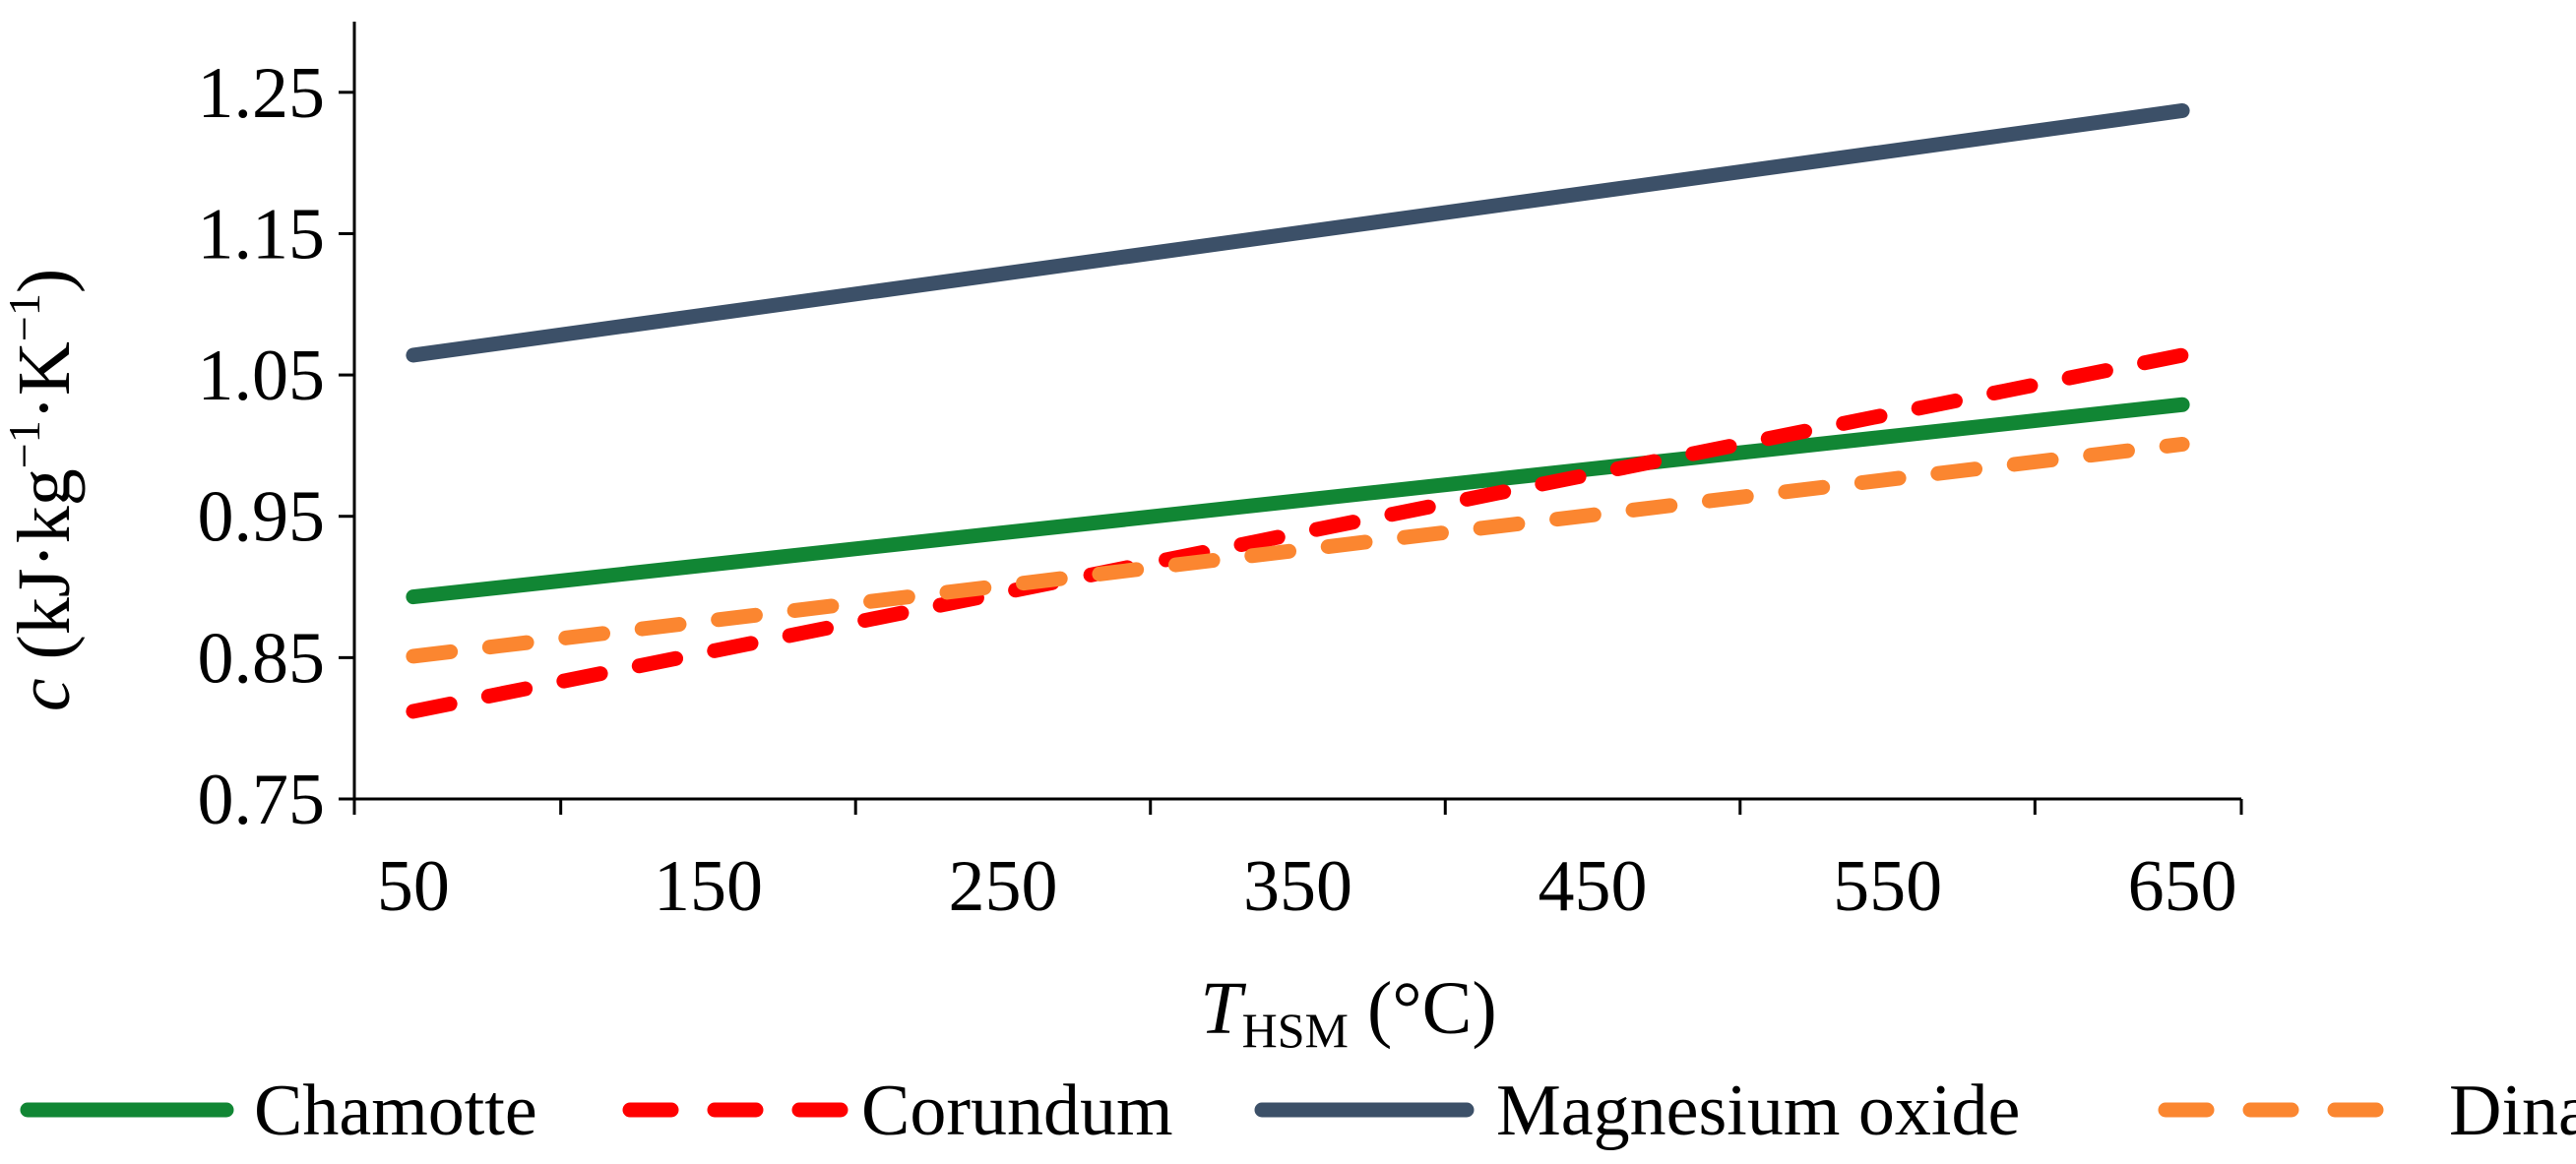  Describe the element at coordinates (44, 380) in the screenshot. I see `y-axis-unit-mid: ·K` at that location.